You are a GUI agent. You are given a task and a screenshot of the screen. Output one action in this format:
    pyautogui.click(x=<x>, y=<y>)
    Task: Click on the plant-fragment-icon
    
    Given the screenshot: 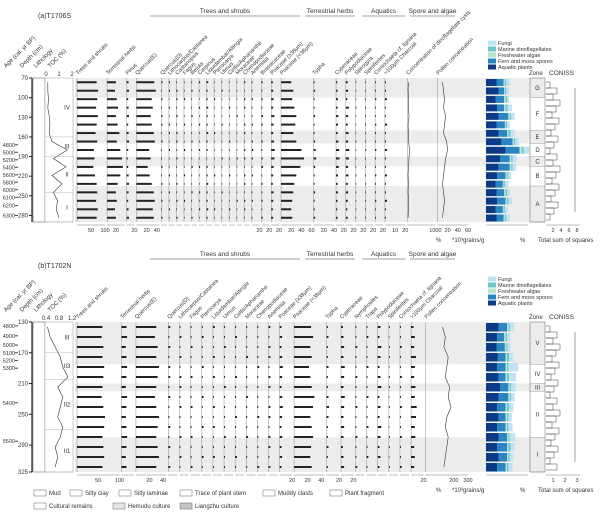 What is the action you would take?
    pyautogui.click(x=336, y=493)
    